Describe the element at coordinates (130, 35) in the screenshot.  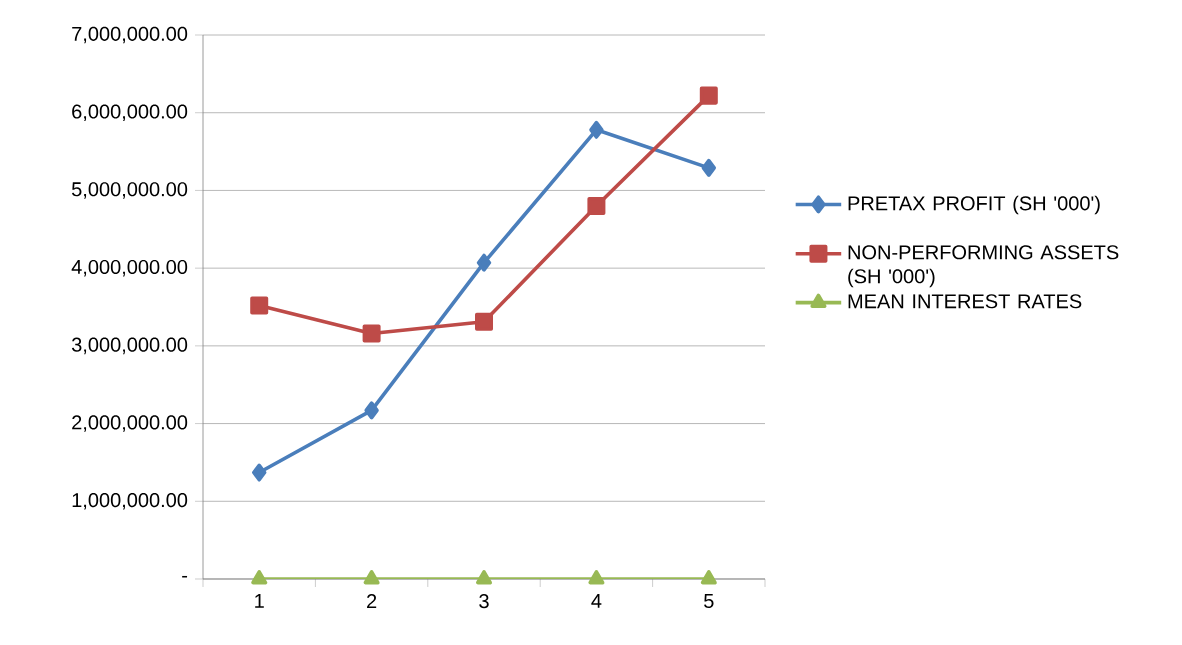
I see `y-tick-label: 7,000,000.00` at that location.